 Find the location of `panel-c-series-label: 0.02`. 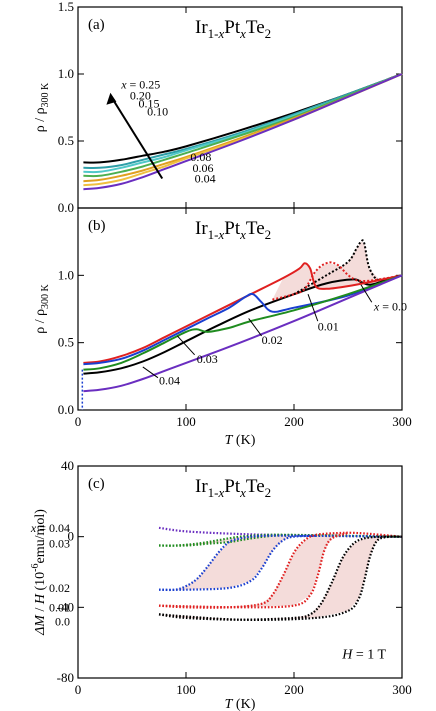

panel-c-series-label: 0.02 is located at coordinates (59, 588).